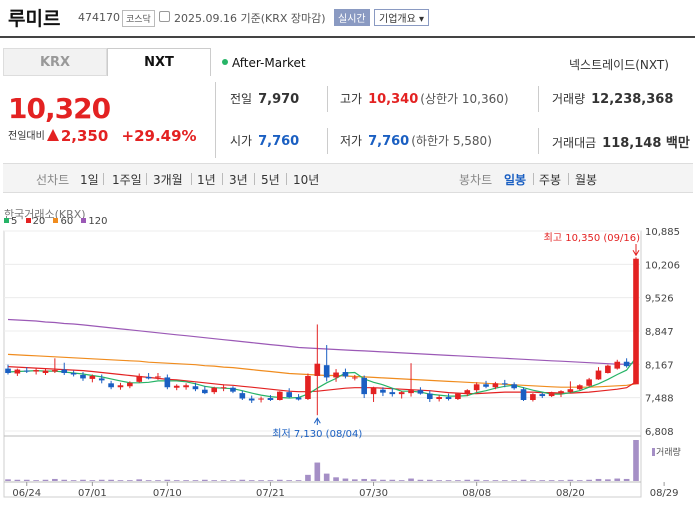 The width and height of the screenshot is (695, 512). I want to click on y-tick-label: 6,808, so click(659, 432).